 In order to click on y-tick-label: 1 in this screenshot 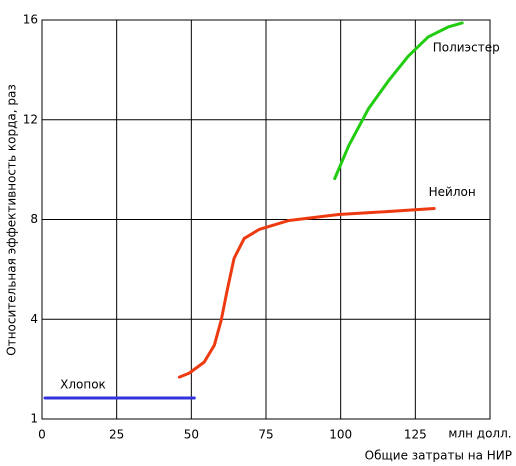, I will do `click(34, 419)`.